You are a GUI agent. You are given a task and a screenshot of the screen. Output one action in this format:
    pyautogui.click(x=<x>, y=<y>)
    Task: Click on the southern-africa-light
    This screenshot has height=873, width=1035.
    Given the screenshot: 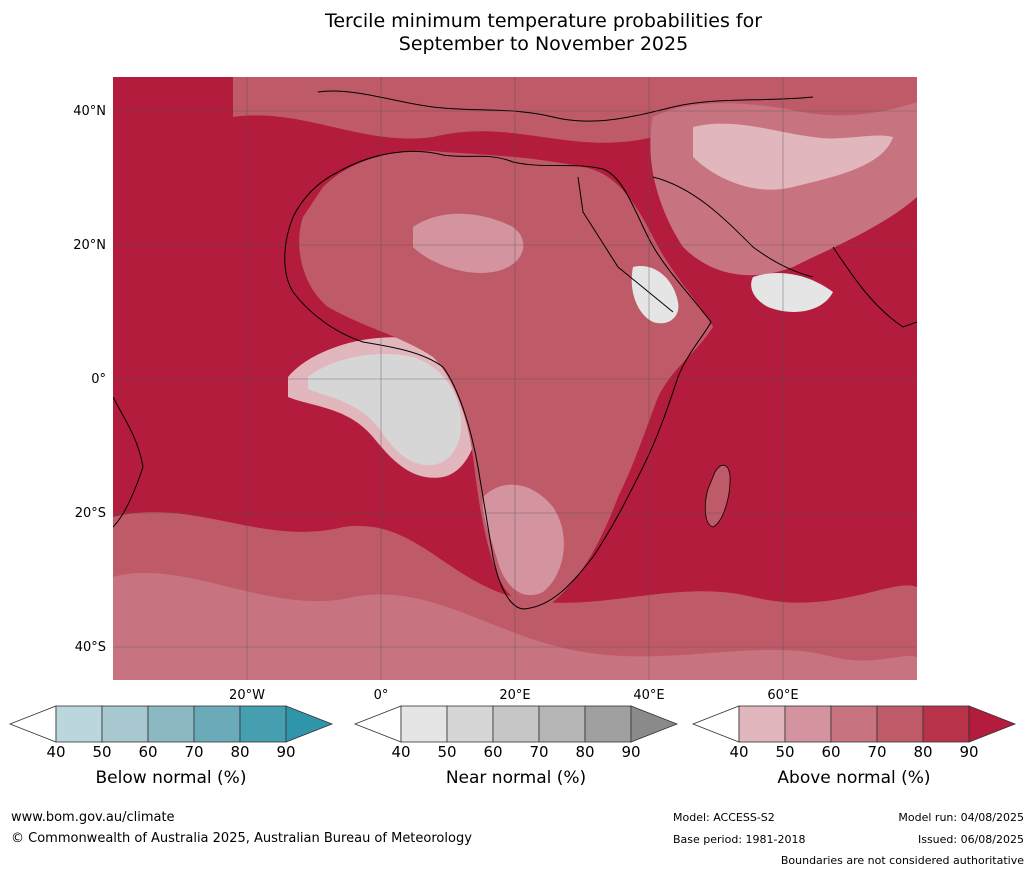 What is the action you would take?
    pyautogui.click(x=523, y=540)
    